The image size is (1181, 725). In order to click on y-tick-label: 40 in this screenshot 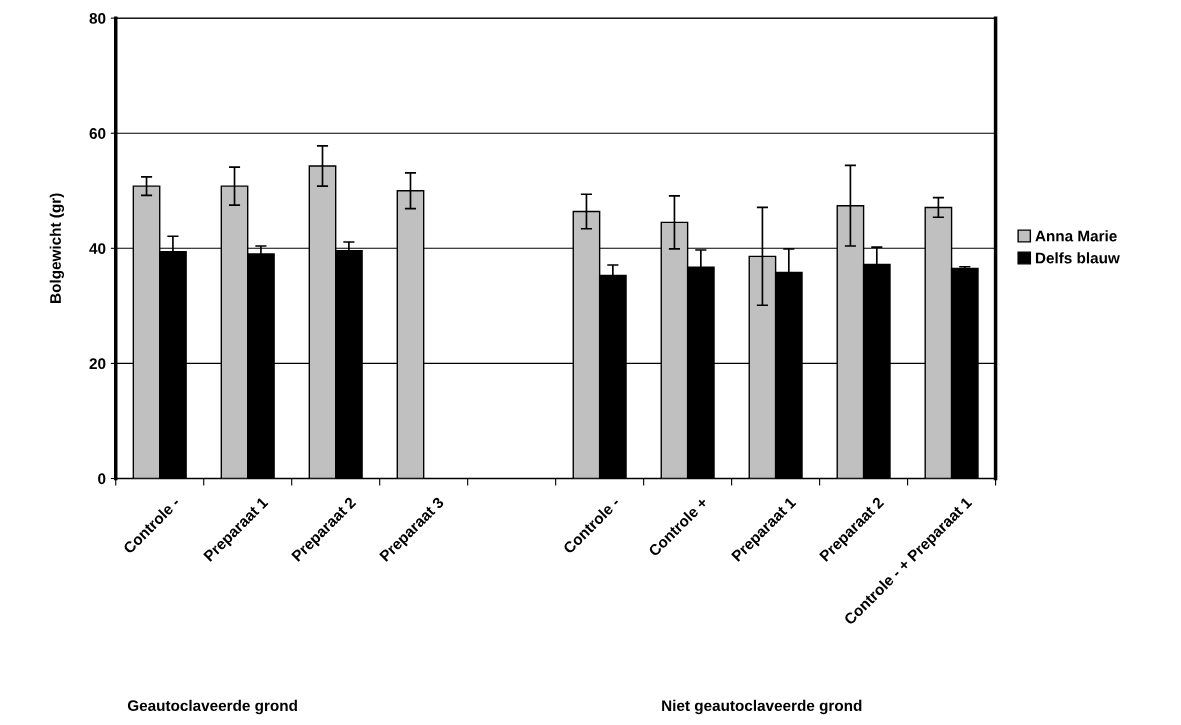, I will do `click(97, 248)`.